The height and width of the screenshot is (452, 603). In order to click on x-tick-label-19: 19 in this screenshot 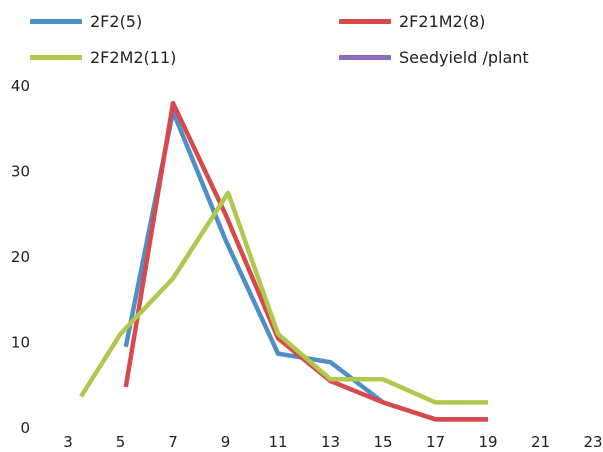, I will do `click(487, 442)`.